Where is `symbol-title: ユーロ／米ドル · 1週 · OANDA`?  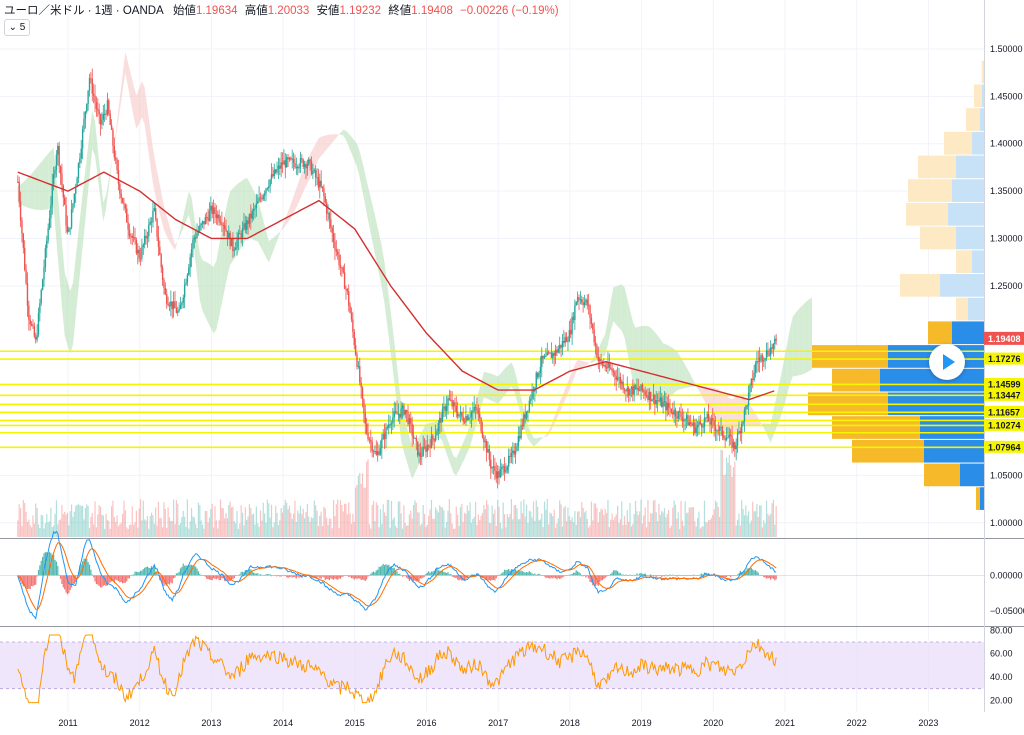 symbol-title: ユーロ／米ドル · 1週 · OANDA is located at coordinates (84, 11).